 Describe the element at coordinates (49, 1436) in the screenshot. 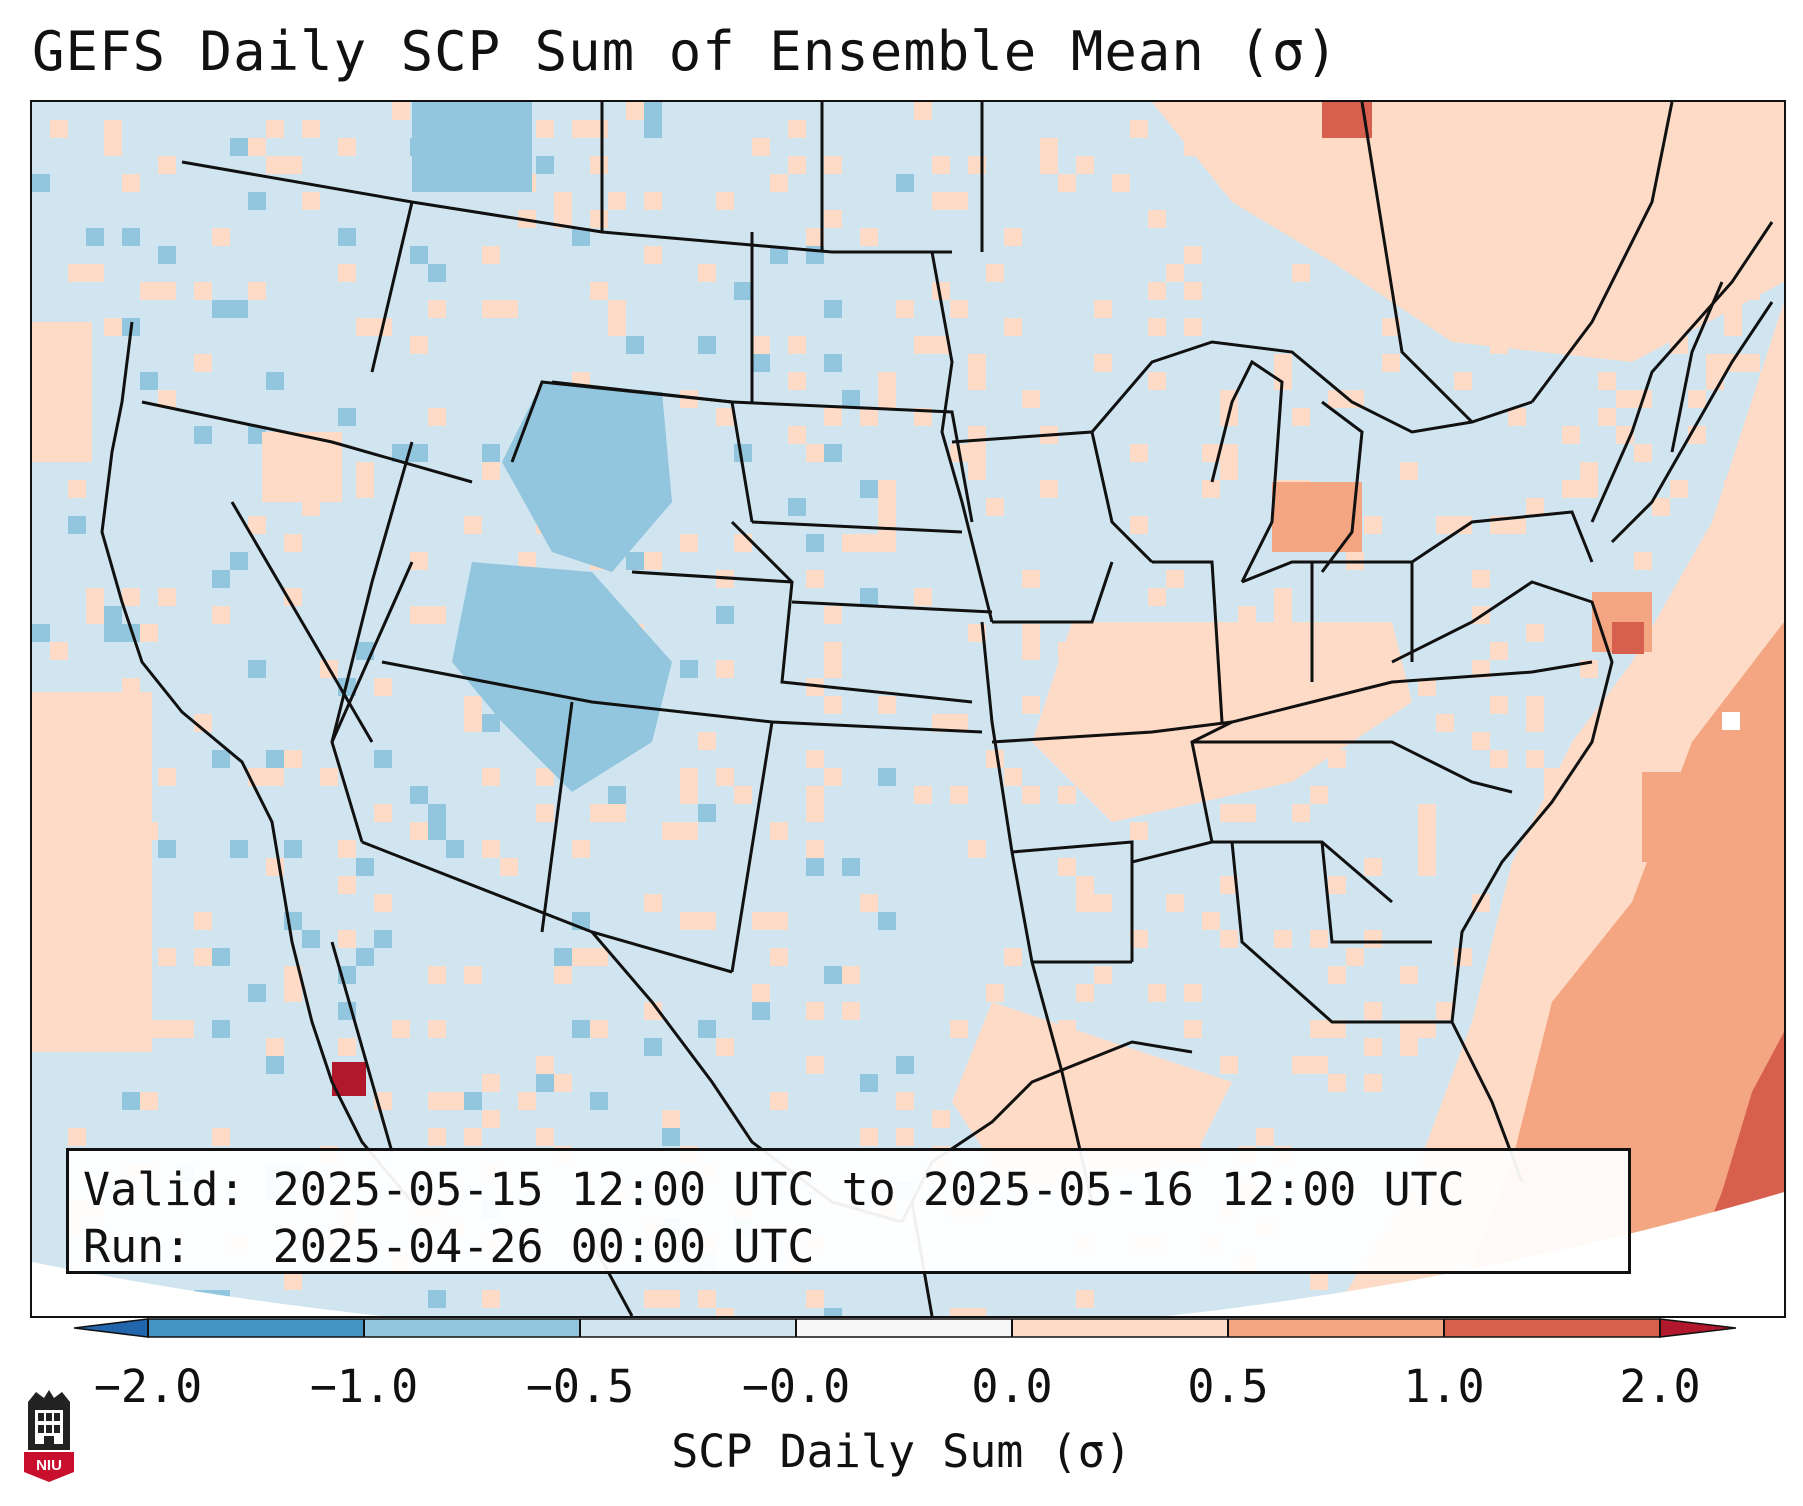

I see `niu-logo-icon: NIU` at that location.